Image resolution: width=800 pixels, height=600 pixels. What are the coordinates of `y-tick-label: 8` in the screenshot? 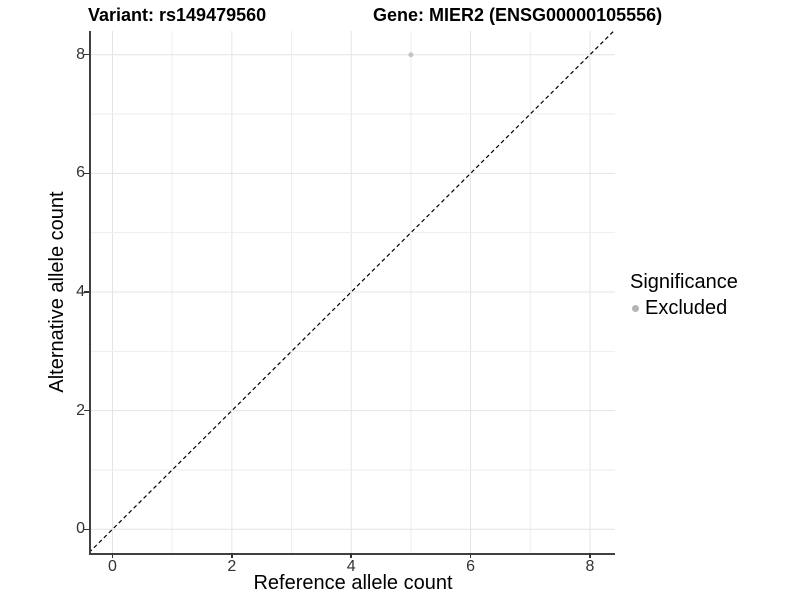 It's located at (80, 54).